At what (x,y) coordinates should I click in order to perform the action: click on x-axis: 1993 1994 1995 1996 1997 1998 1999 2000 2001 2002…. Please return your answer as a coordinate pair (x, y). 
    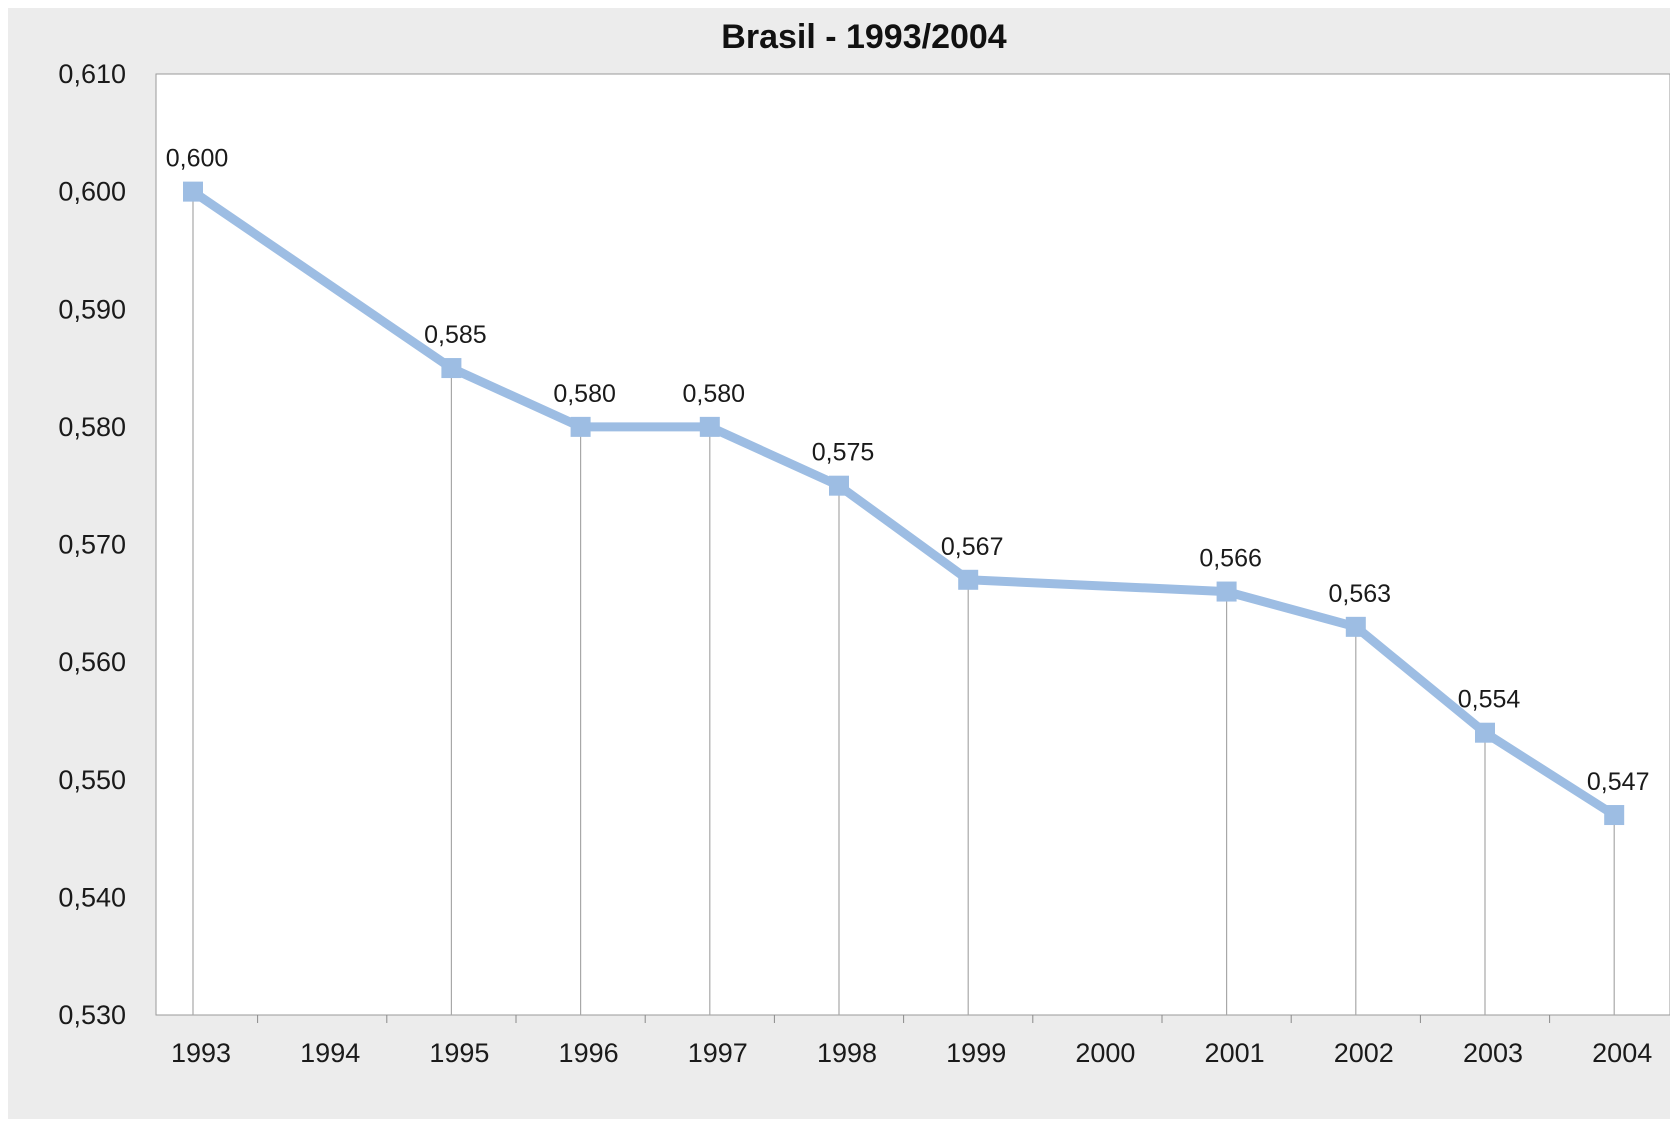
    Looking at the image, I should click on (911, 1041).